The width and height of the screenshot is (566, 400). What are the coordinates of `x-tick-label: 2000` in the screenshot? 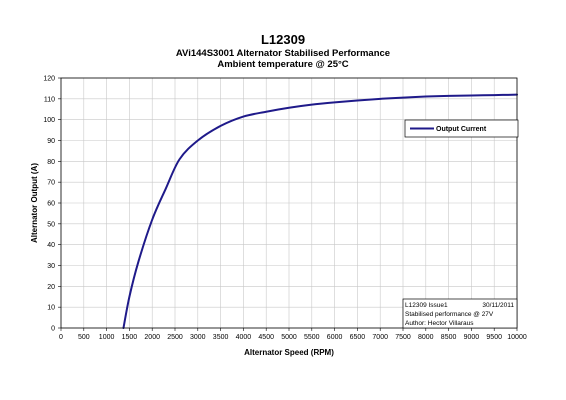 It's located at (152, 337).